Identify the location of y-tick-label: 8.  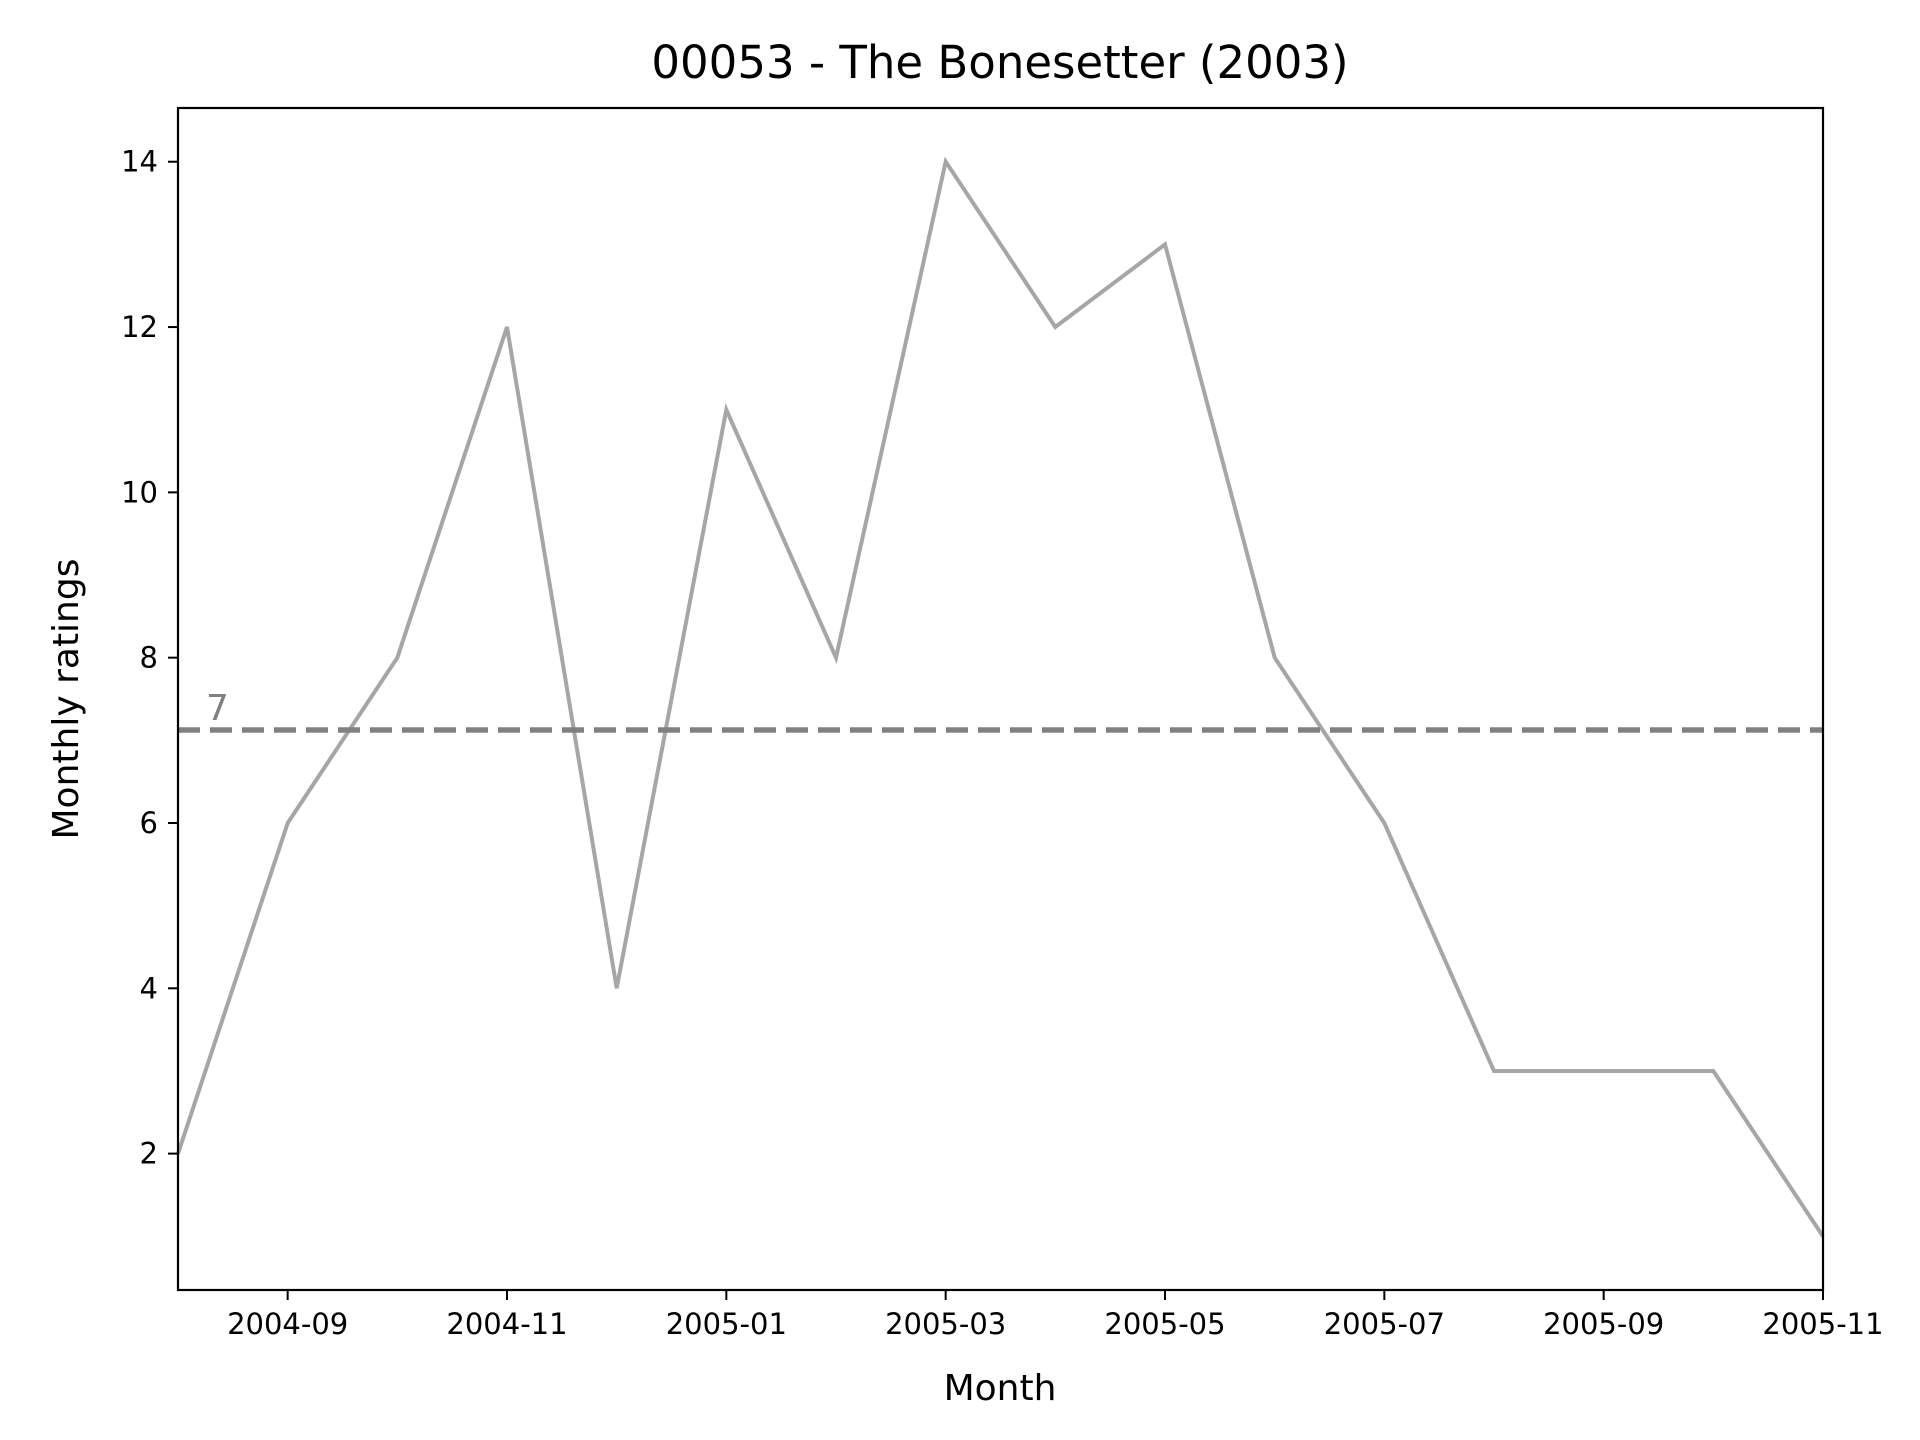
(149, 658).